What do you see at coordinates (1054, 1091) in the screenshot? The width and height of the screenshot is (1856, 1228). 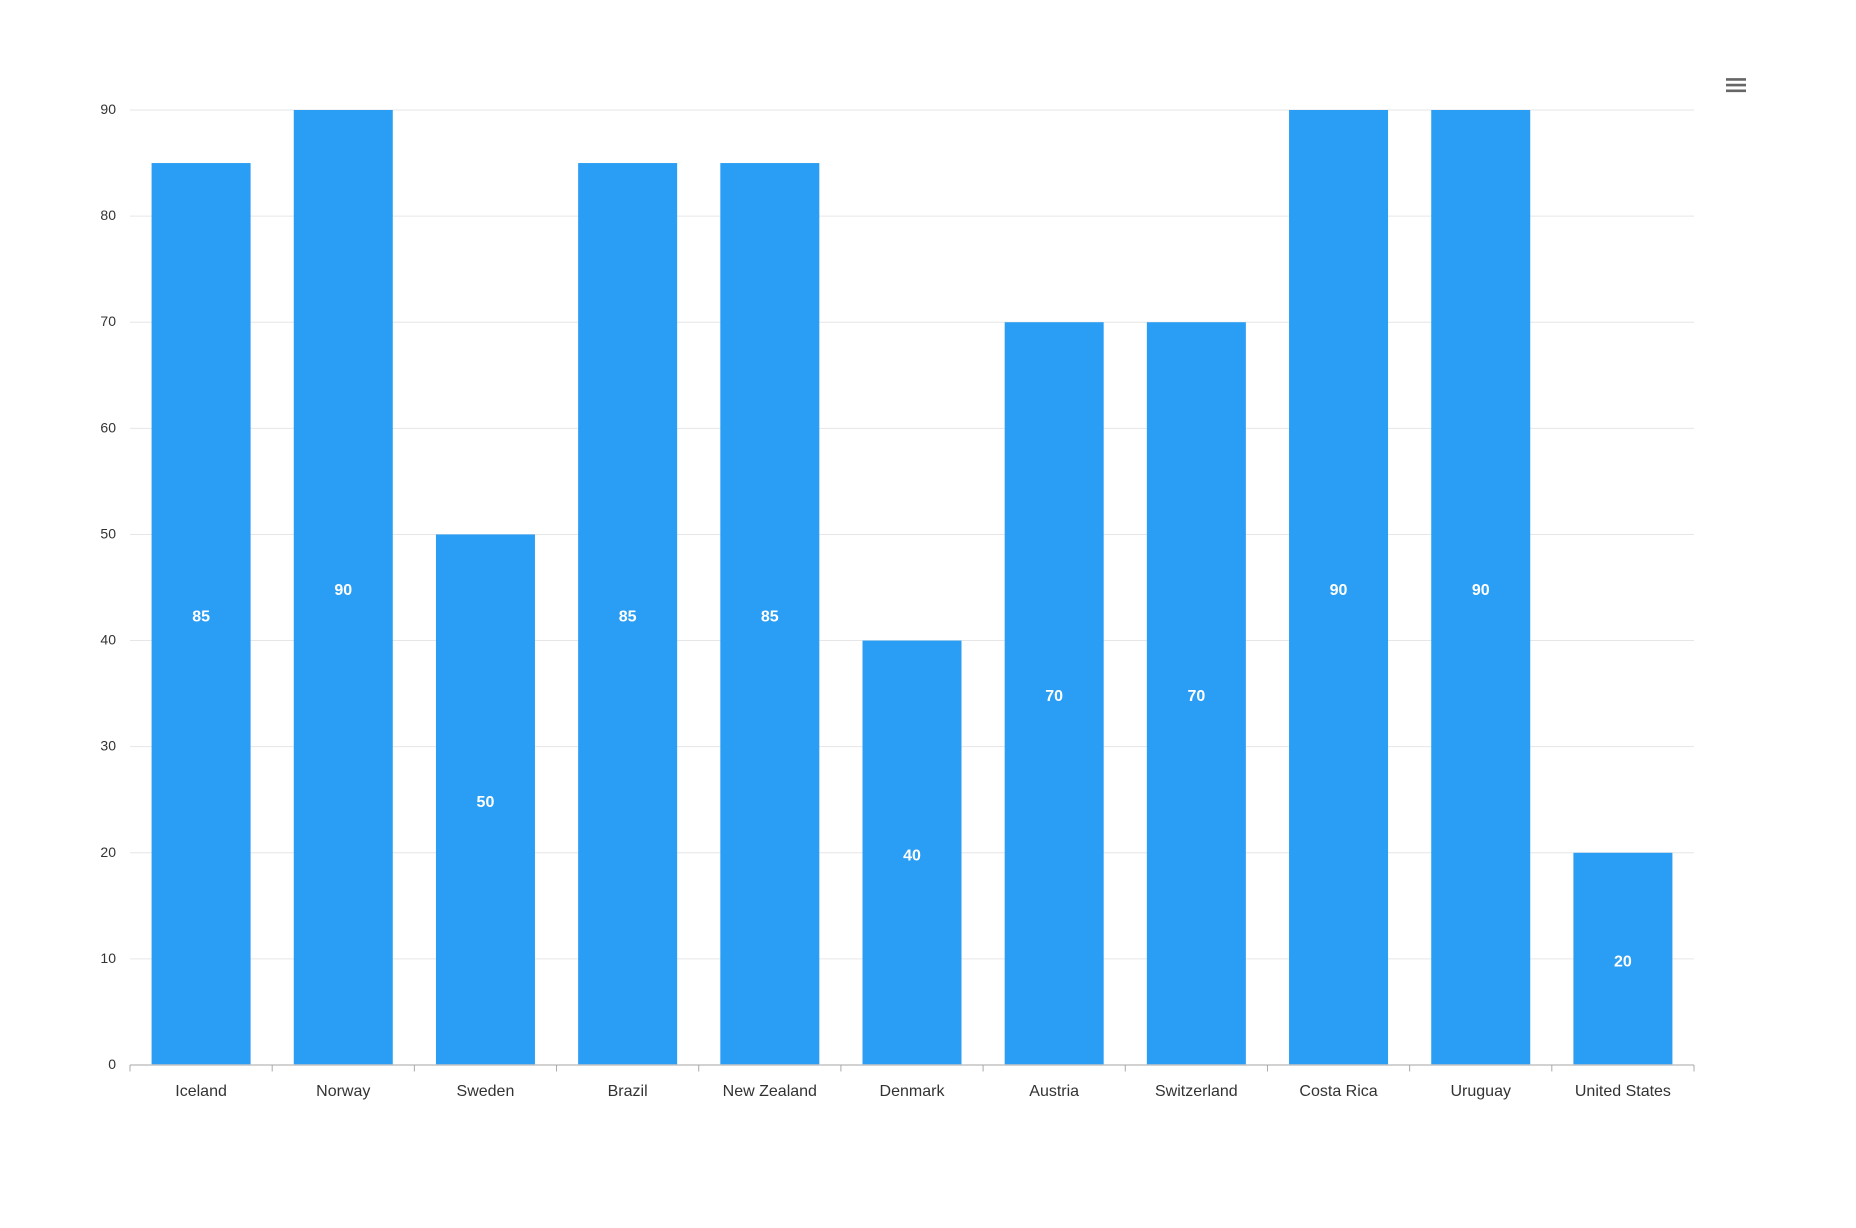 I see `svg-text: Austria` at bounding box center [1054, 1091].